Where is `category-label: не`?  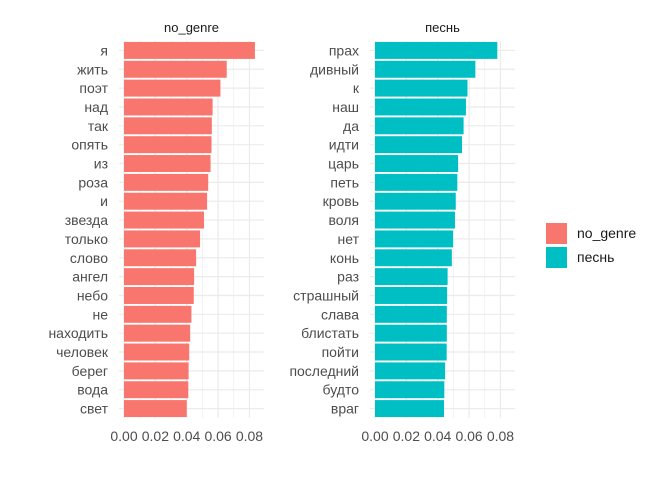 category-label: не is located at coordinates (100, 314).